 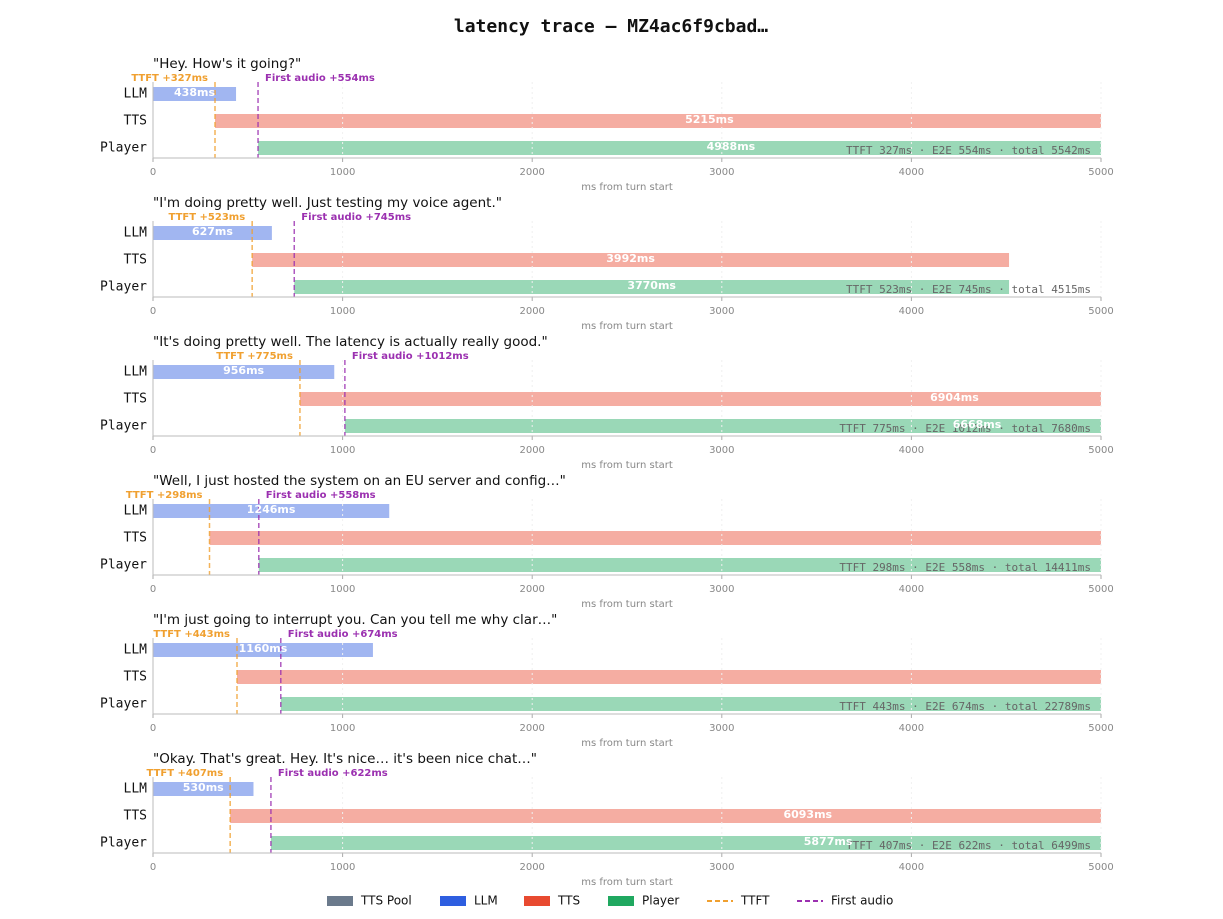 What do you see at coordinates (965, 706) in the screenshot?
I see `summary: TTFT 443ms · E2E 674ms · total 22789ms` at bounding box center [965, 706].